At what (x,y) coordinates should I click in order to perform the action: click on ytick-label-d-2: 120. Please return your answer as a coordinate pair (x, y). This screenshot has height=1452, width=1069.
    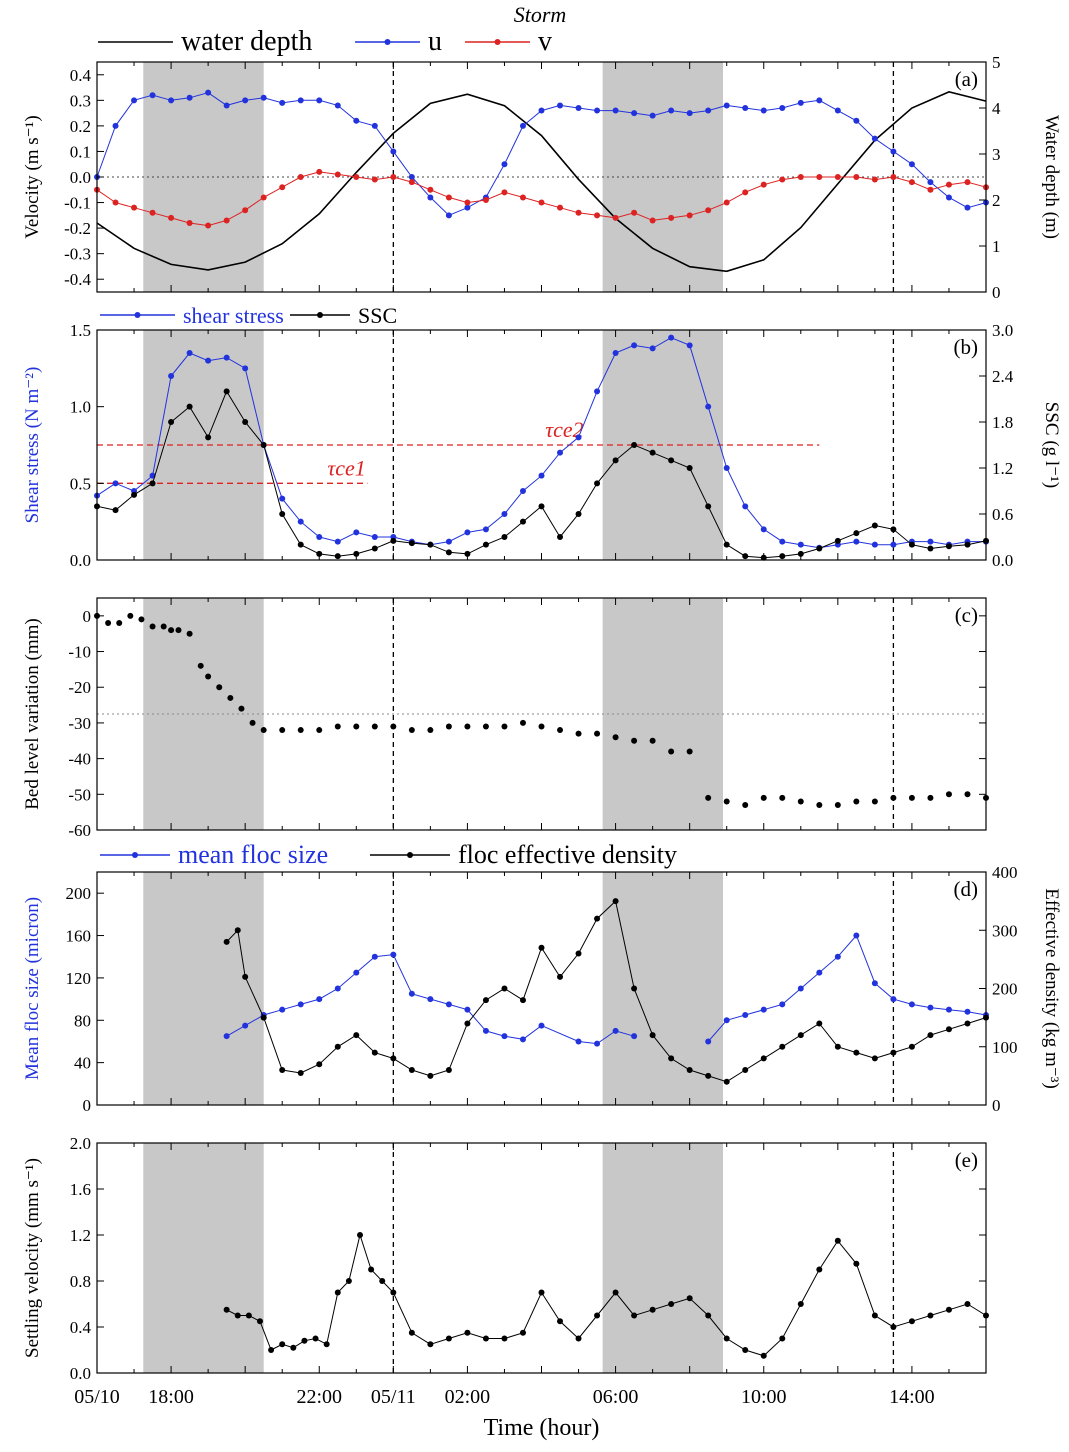
    Looking at the image, I should click on (79, 978).